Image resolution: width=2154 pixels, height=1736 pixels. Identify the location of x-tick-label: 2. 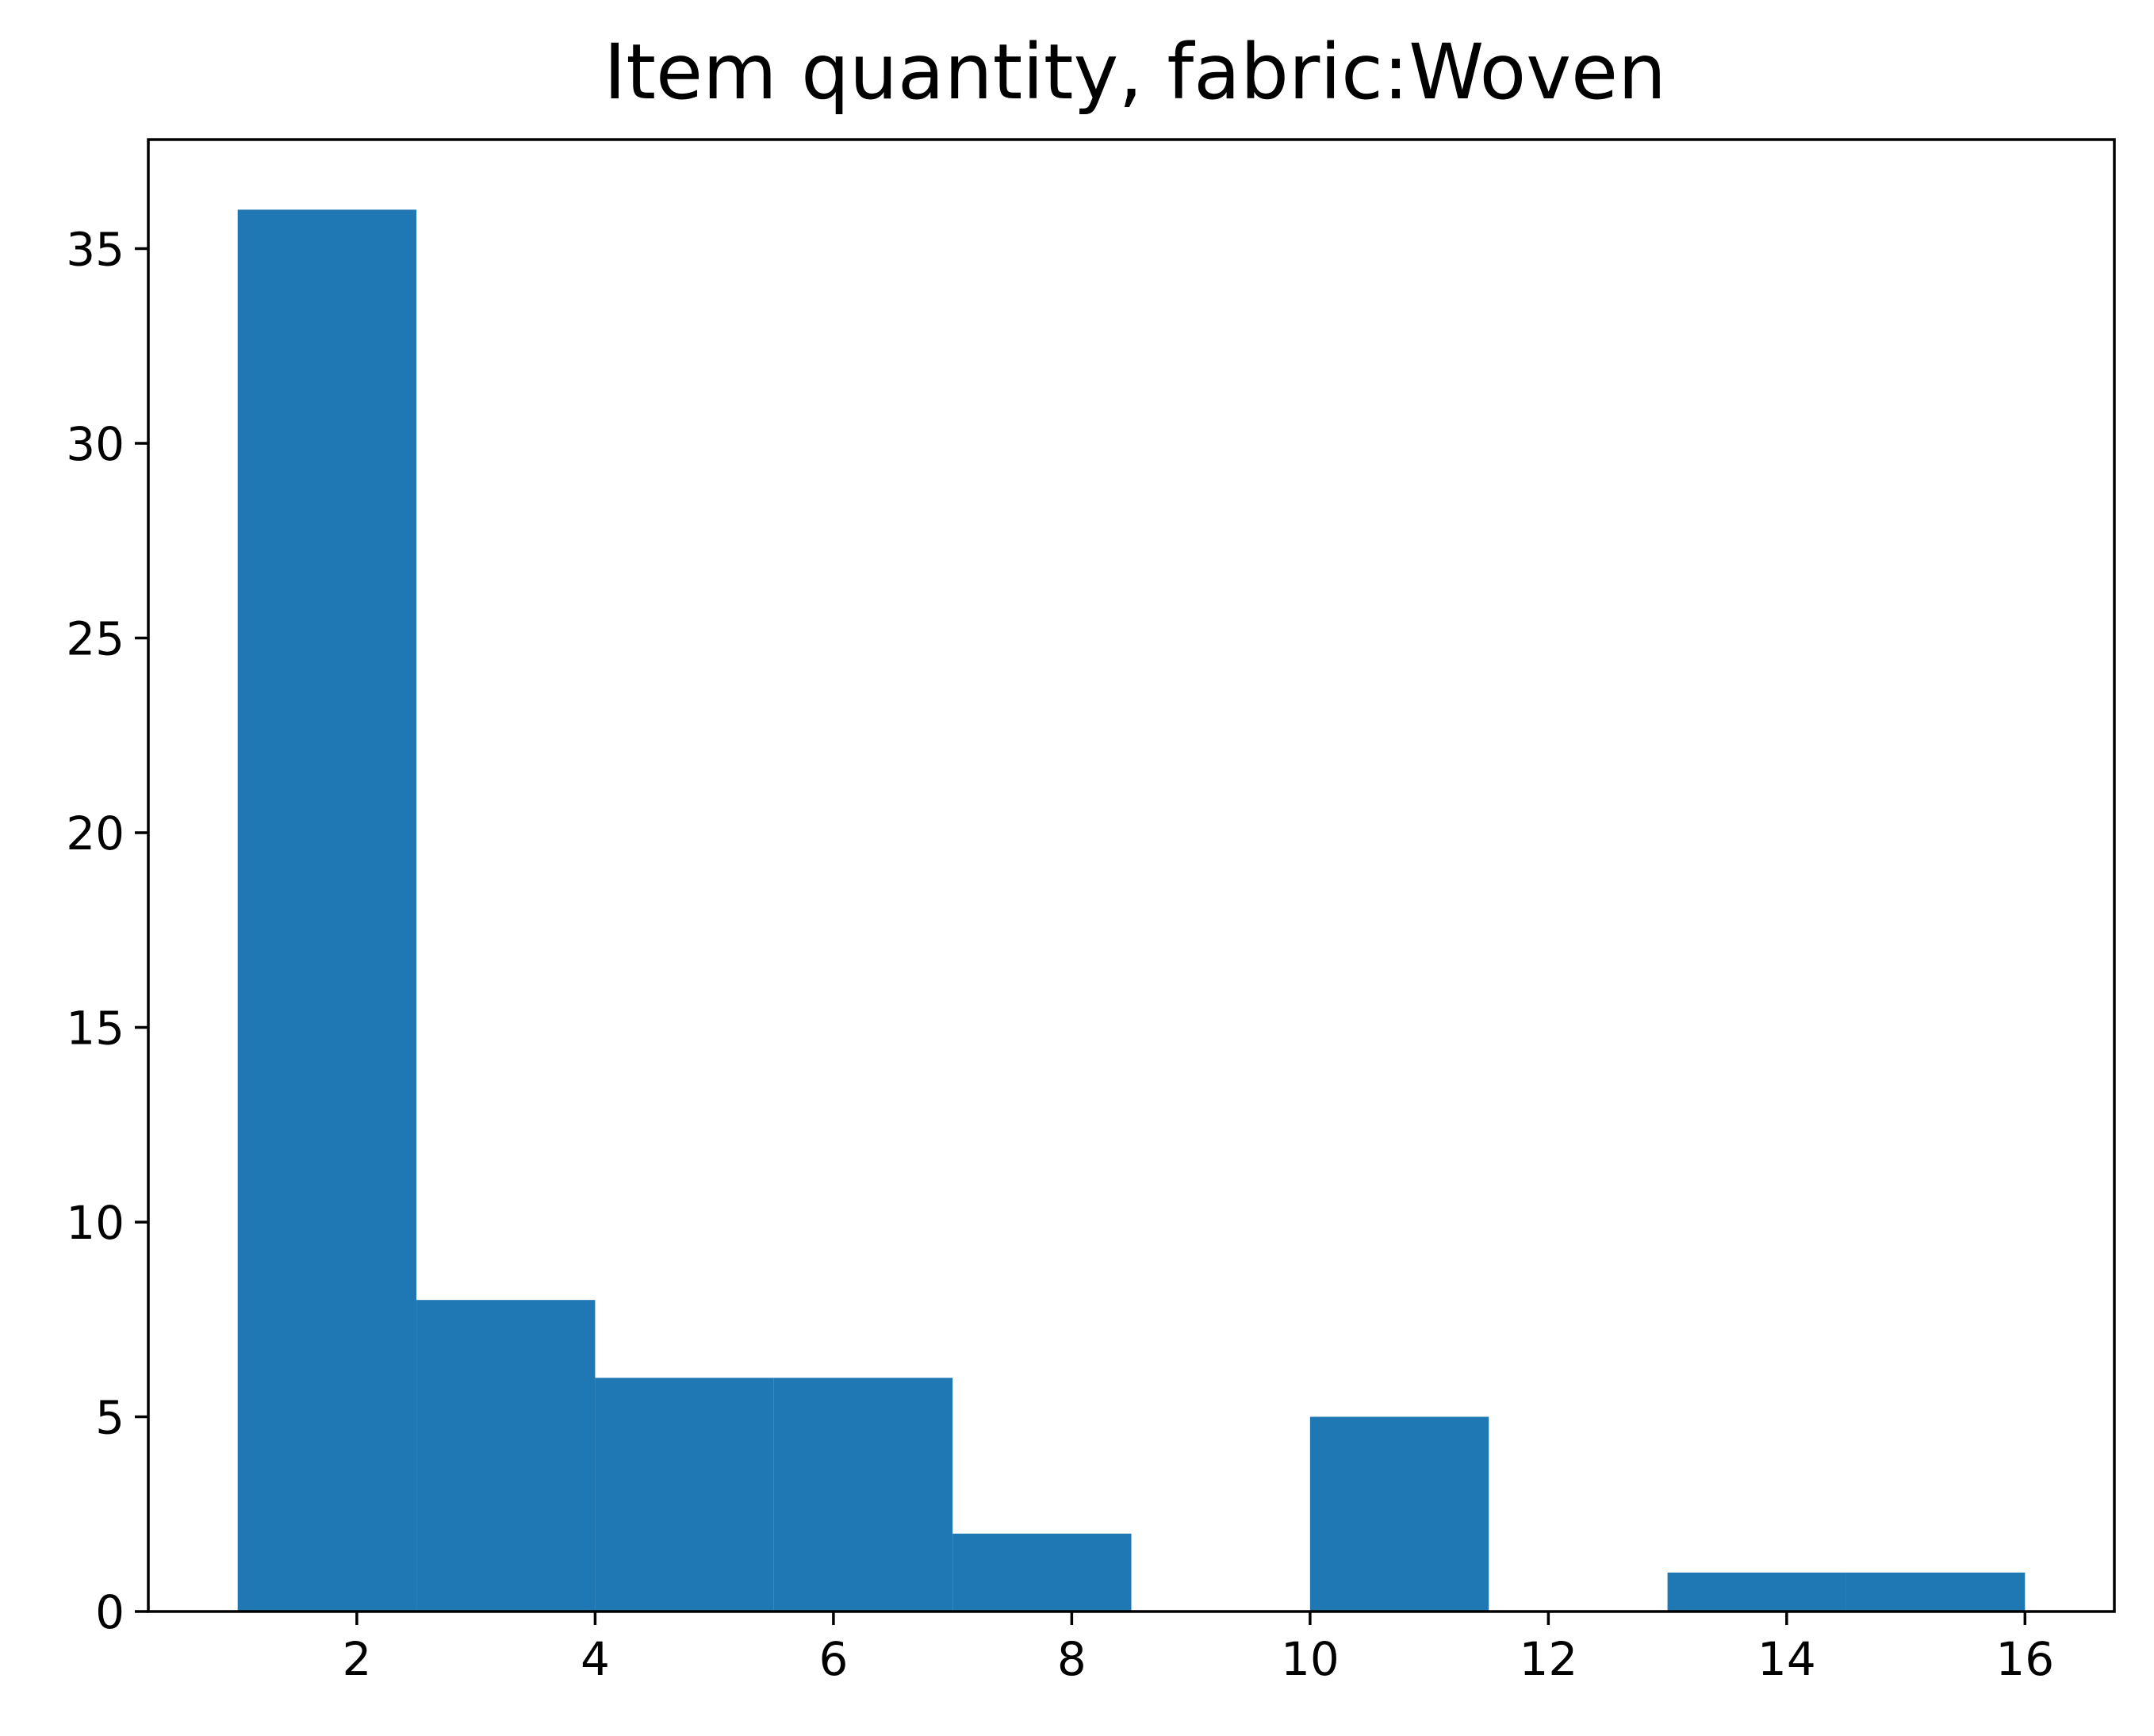
(356, 1659).